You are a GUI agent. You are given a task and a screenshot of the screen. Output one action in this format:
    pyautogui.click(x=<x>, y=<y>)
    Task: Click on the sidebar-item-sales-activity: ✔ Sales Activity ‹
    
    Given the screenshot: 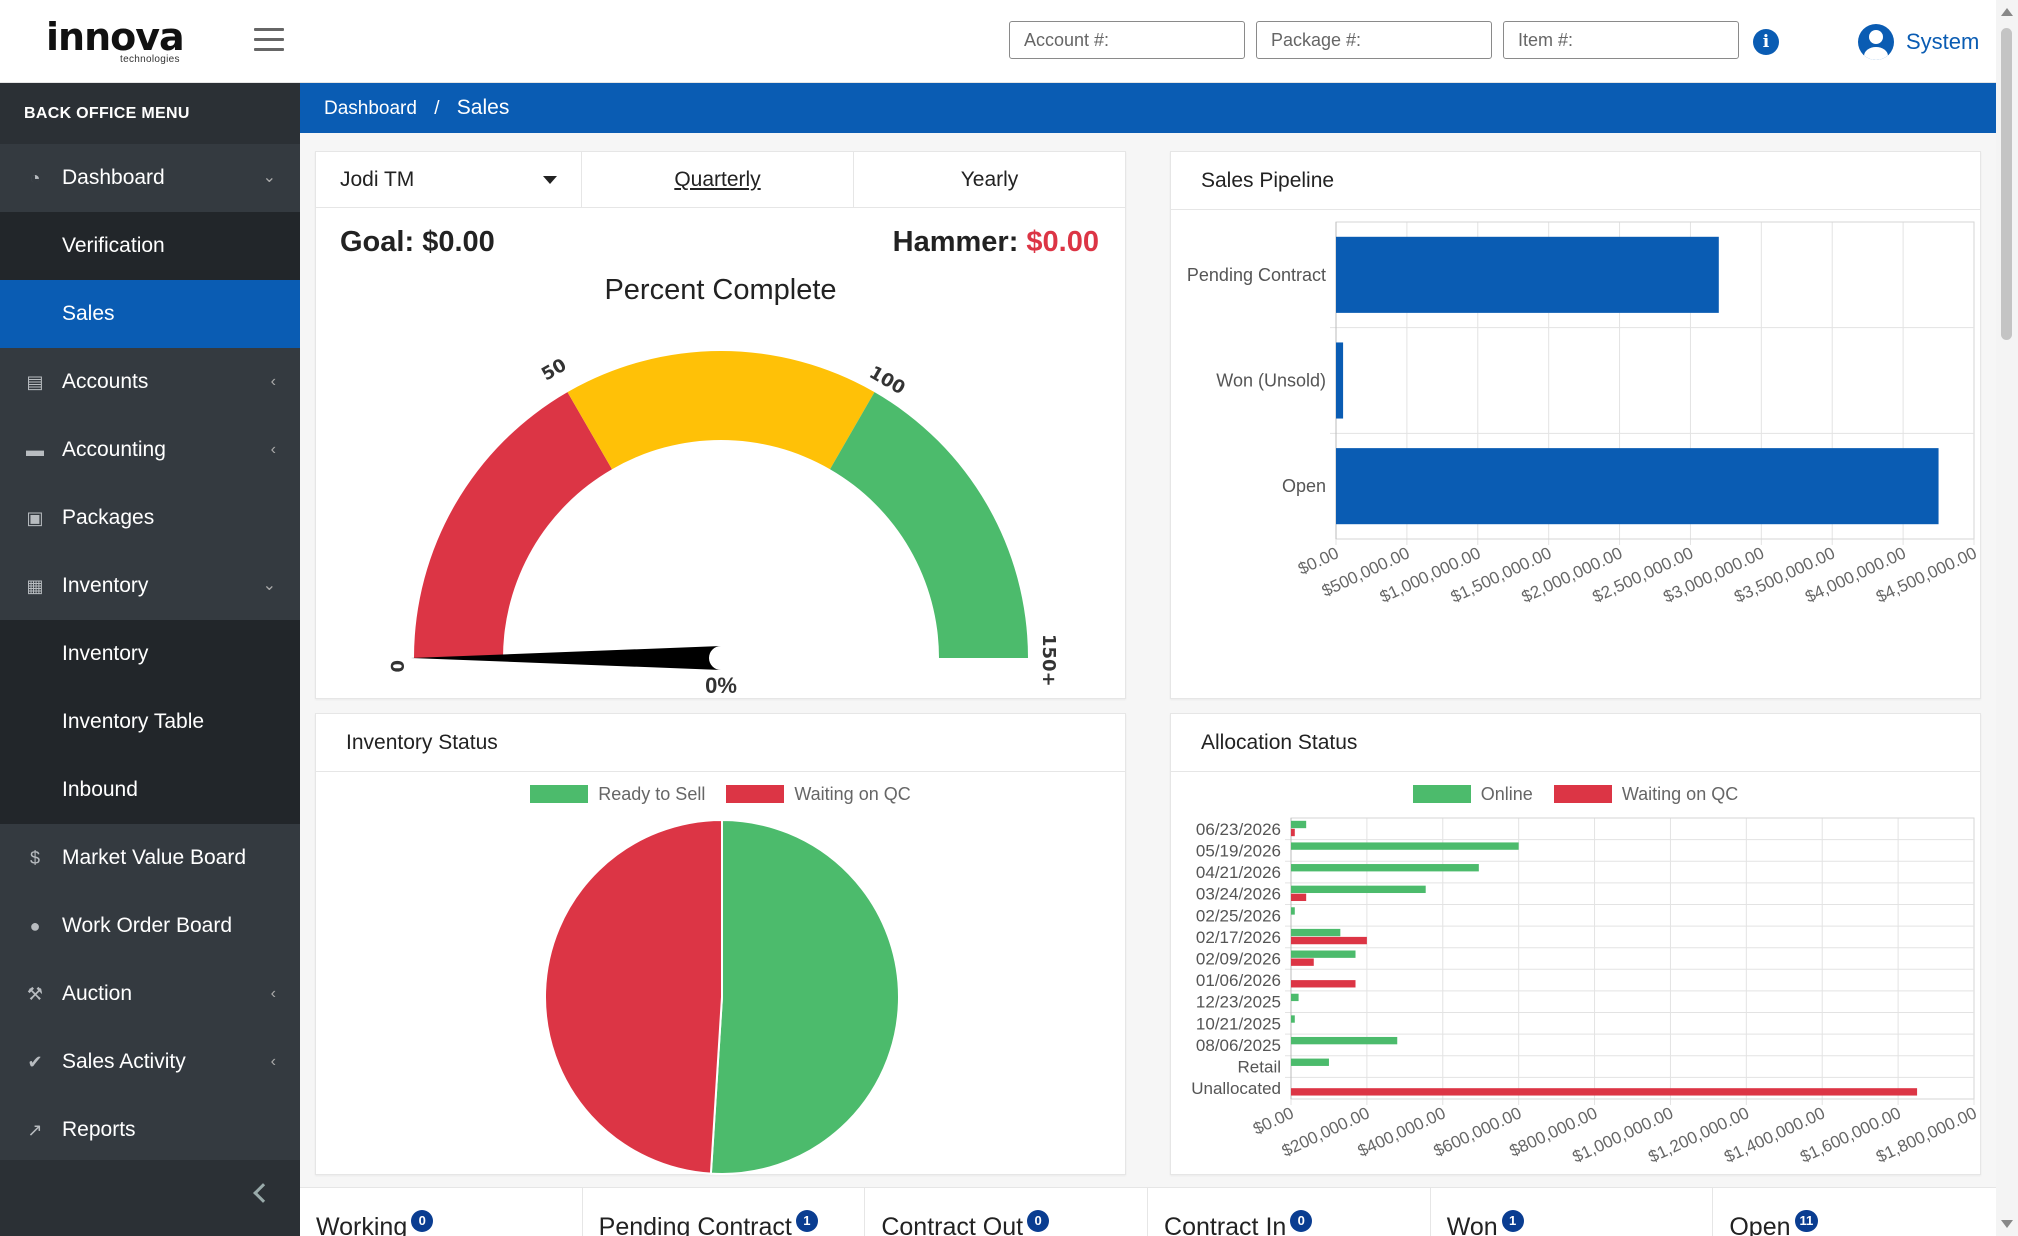 What is the action you would take?
    pyautogui.click(x=150, y=1062)
    